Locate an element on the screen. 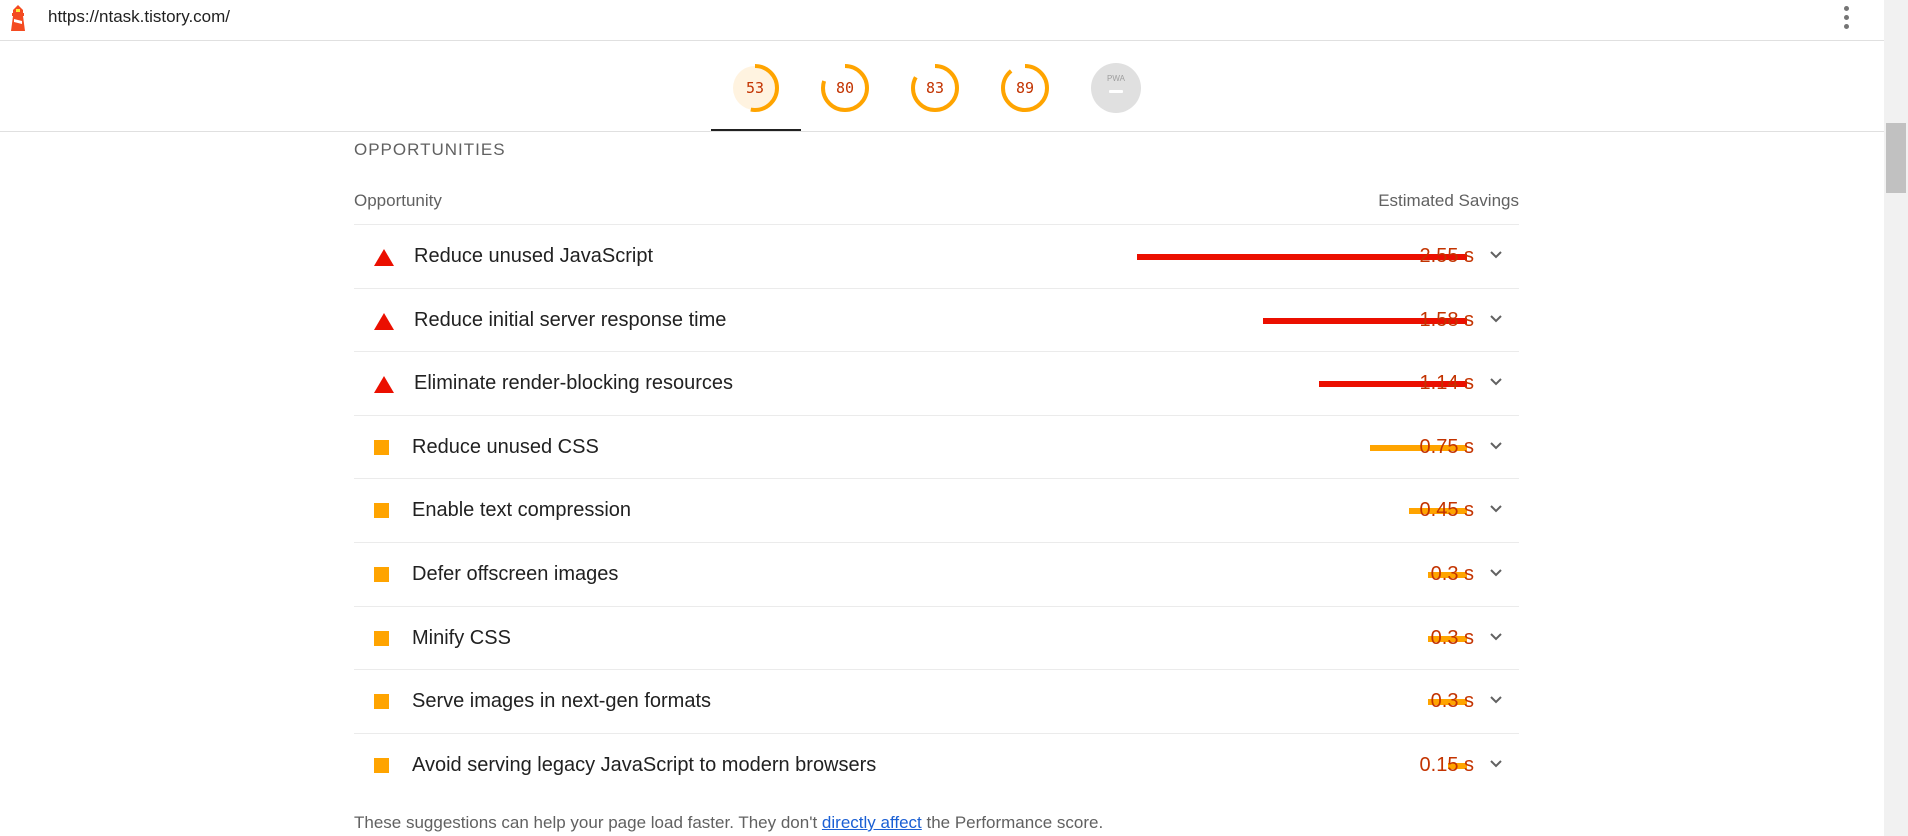  gauge-score: 80 is located at coordinates (845, 88).